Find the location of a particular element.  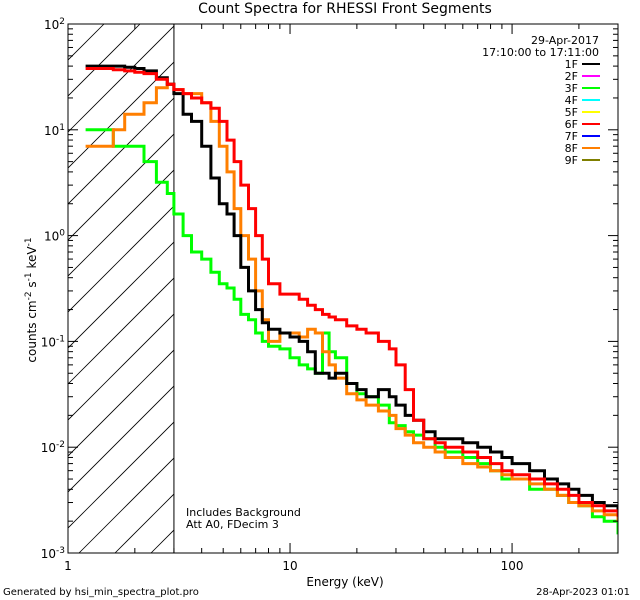

legend-label: 8F is located at coordinates (571, 148).